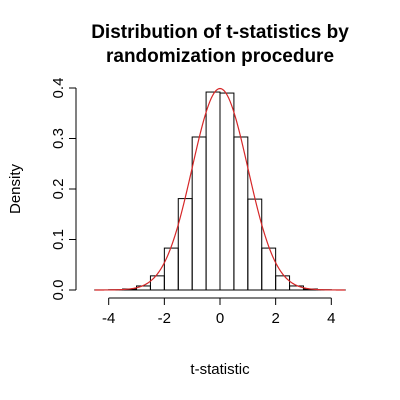 This screenshot has width=400, height=400. What do you see at coordinates (331, 318) in the screenshot?
I see `x-tick-label-4: 4` at bounding box center [331, 318].